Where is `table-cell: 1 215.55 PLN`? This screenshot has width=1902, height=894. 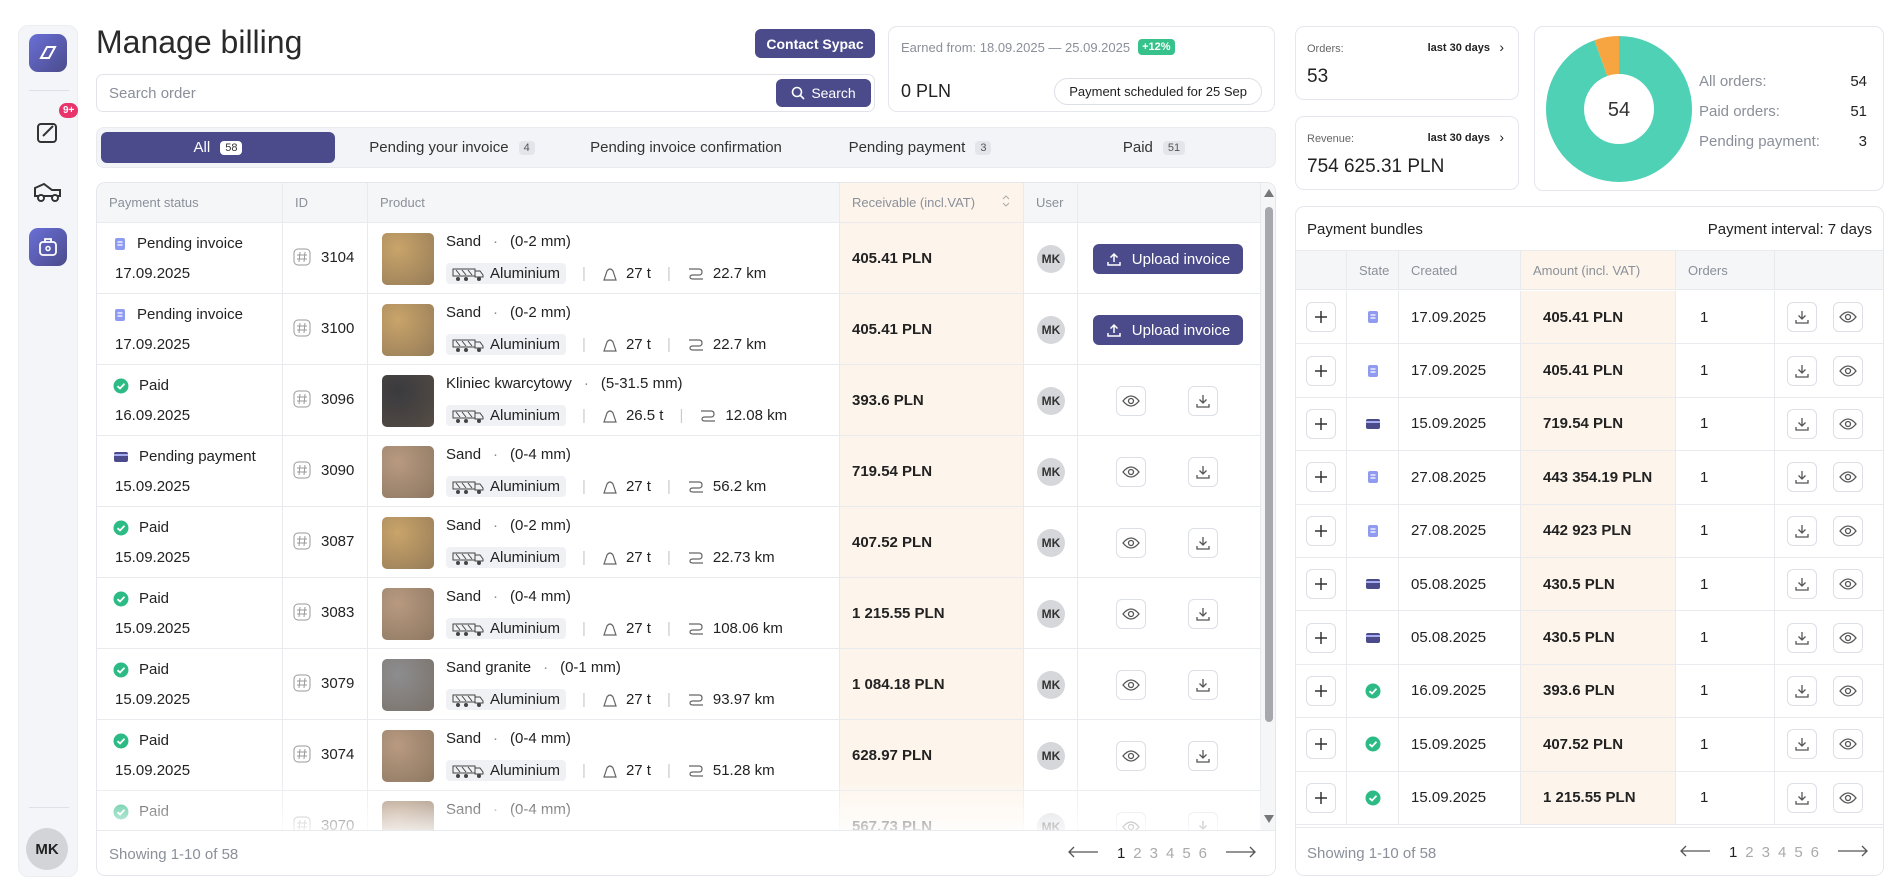 table-cell: 1 215.55 PLN is located at coordinates (932, 613).